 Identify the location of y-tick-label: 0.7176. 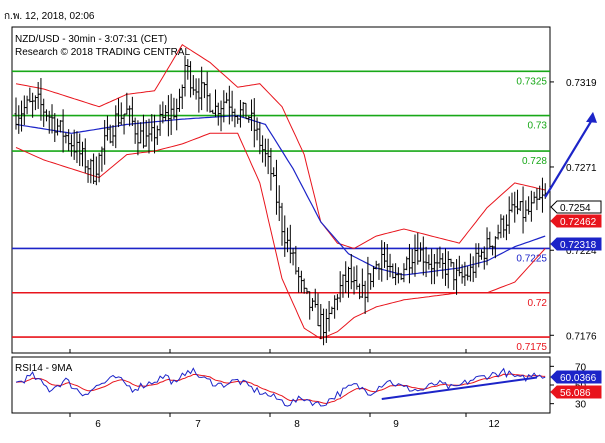
(581, 336).